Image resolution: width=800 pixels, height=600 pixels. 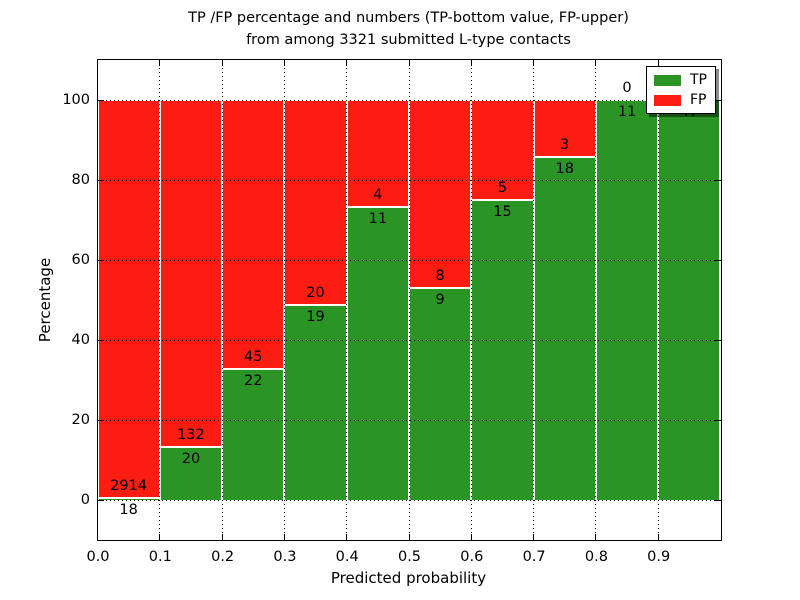 I want to click on y-tick-label: 100, so click(x=76, y=100).